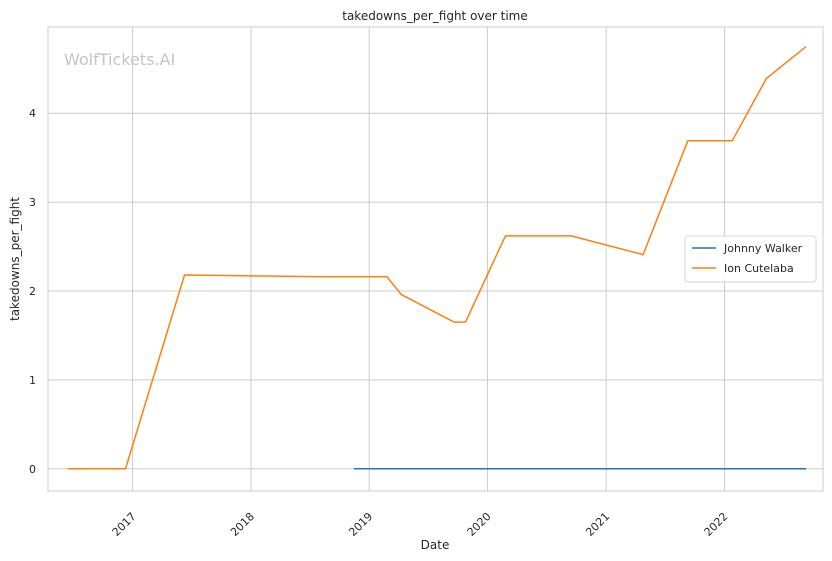 The height and width of the screenshot is (561, 832). I want to click on x-tick-label: 2019, so click(360, 524).